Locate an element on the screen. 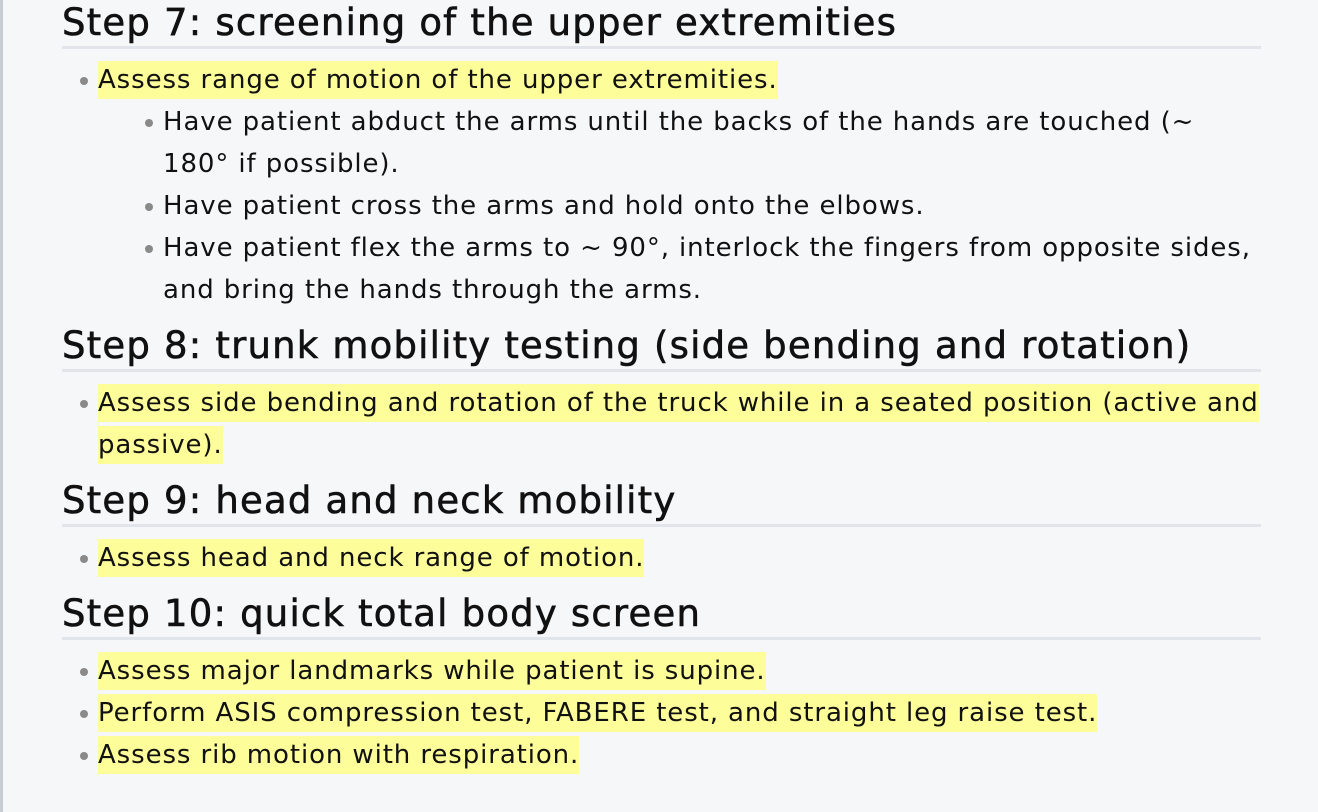 The width and height of the screenshot is (1318, 812). list-item: Assess head and neck range of motion. is located at coordinates (661, 558).